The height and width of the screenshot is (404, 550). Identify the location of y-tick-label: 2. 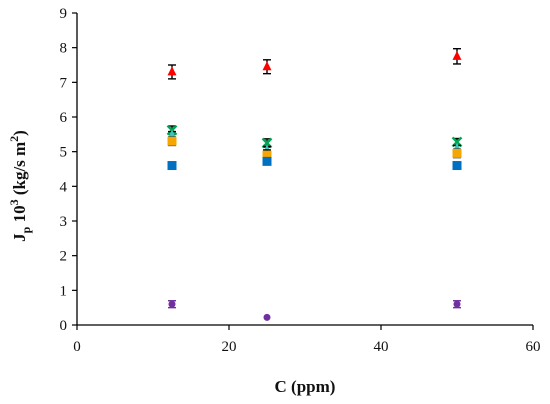
(64, 257).